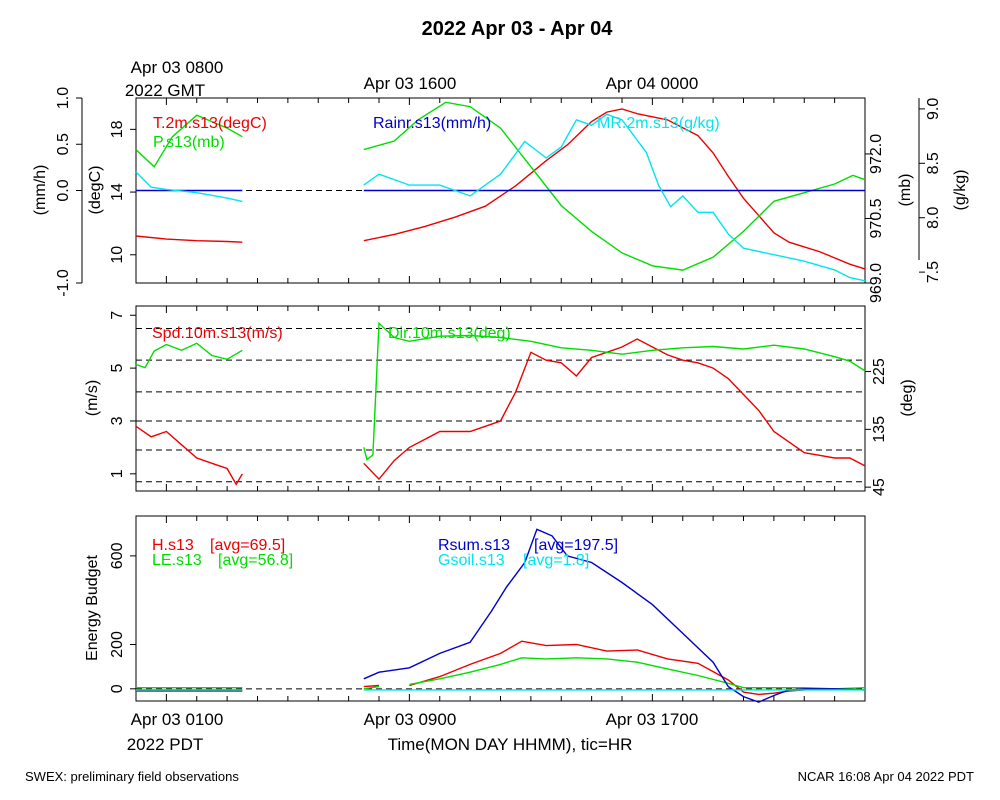 The width and height of the screenshot is (1000, 800). Describe the element at coordinates (933, 163) in the screenshot. I see `tick-label-gk-2: 8.5` at that location.